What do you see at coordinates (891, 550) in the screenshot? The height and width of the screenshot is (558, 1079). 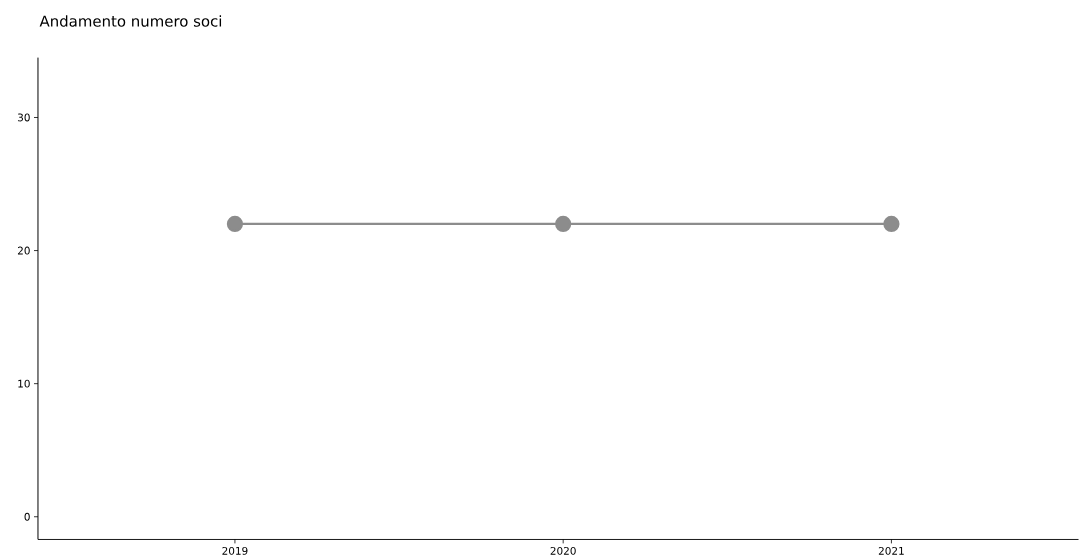 I see `x-tick-label: 2021` at bounding box center [891, 550].